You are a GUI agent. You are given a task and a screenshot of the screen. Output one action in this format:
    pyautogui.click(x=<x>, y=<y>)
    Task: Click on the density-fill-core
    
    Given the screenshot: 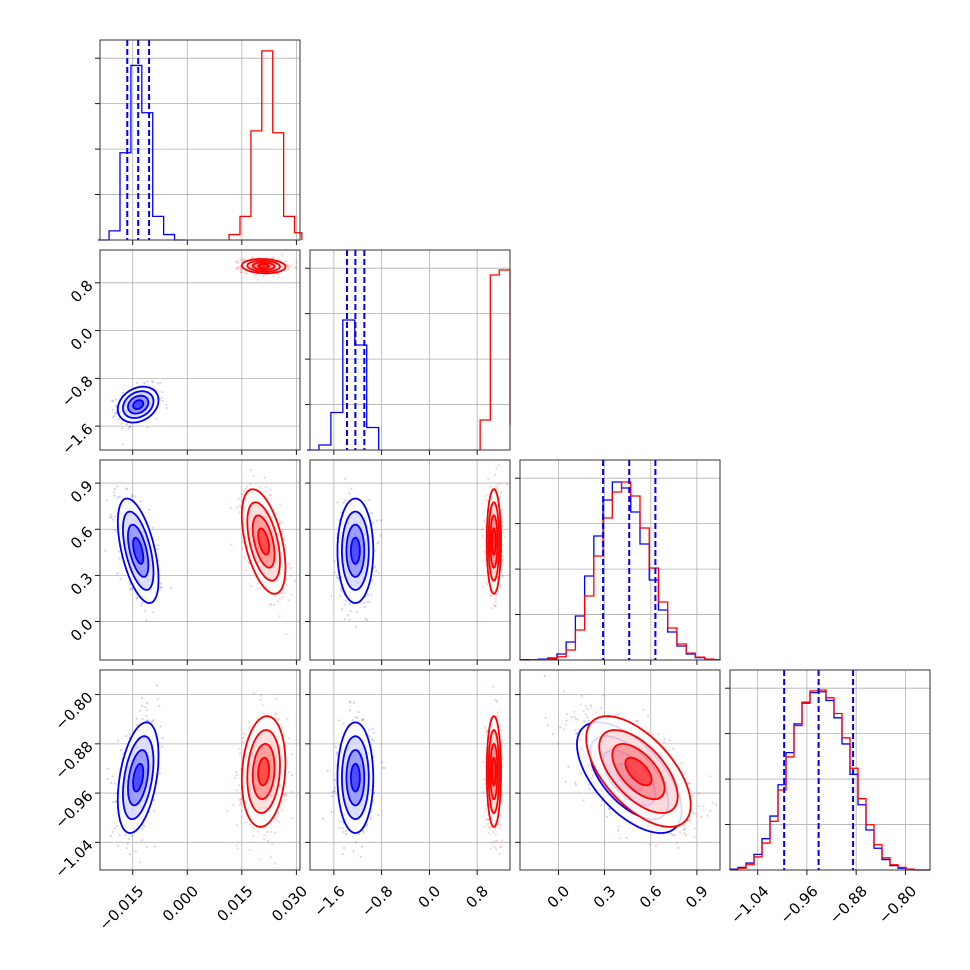 What is the action you would take?
    pyautogui.click(x=264, y=771)
    